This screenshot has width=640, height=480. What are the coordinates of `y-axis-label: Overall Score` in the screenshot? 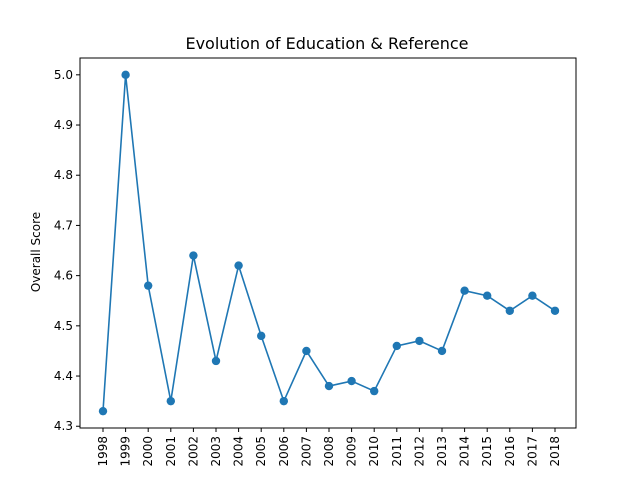 It's located at (36, 252).